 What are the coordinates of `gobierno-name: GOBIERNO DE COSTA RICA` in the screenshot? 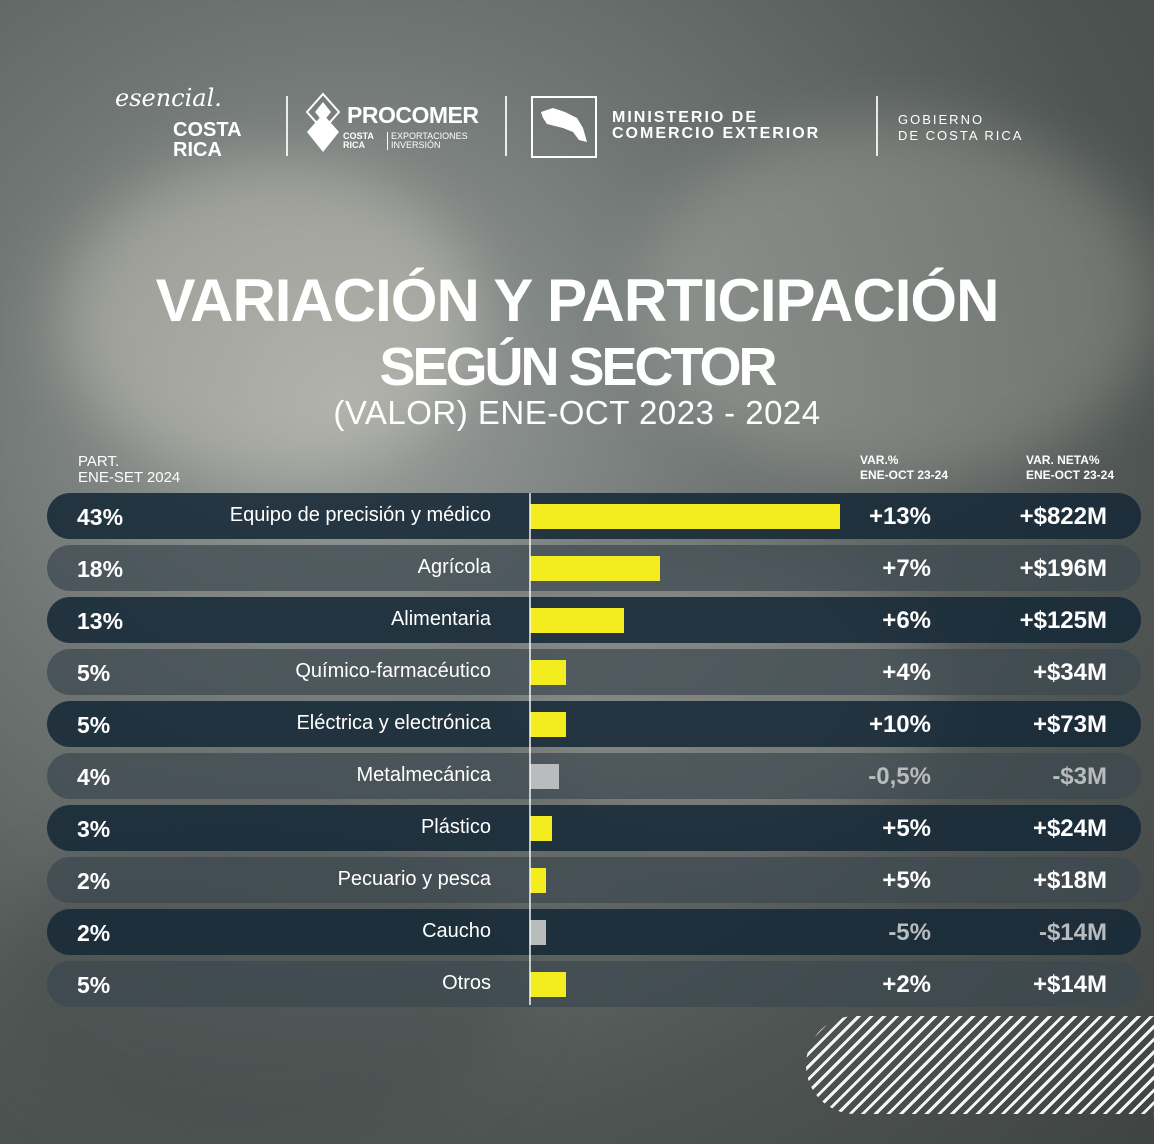 It's located at (960, 128).